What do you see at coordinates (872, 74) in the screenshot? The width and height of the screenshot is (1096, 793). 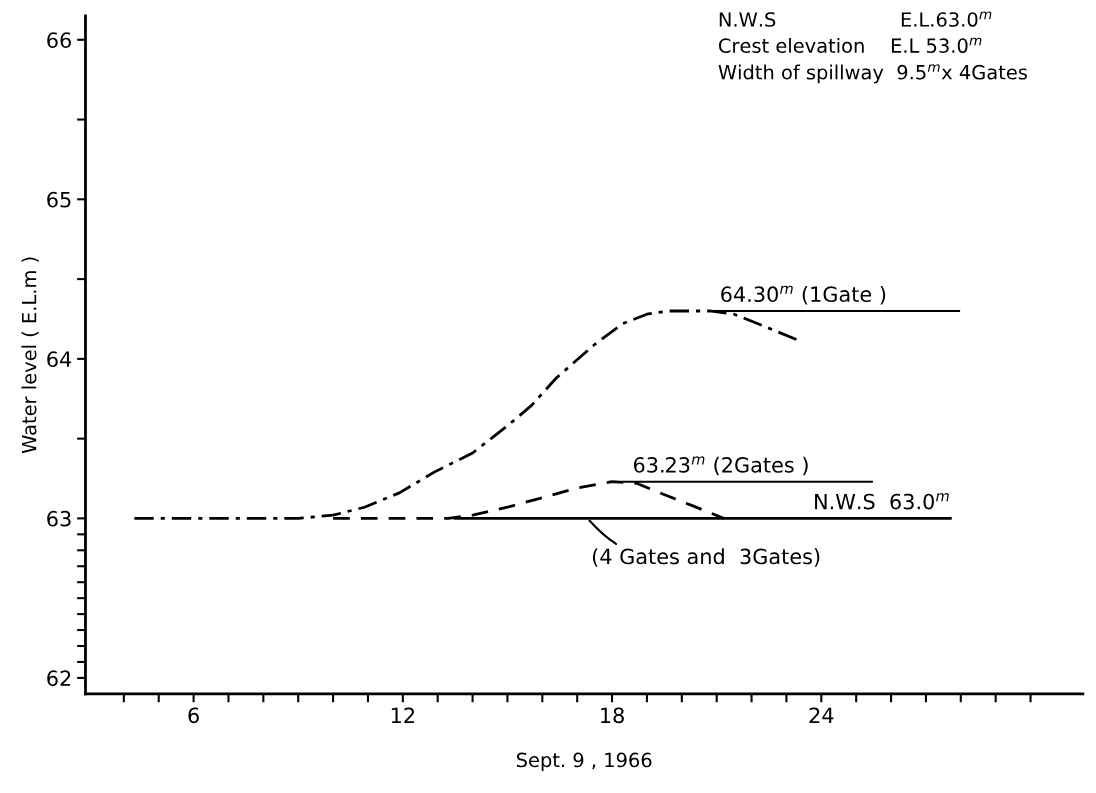 I see `annotation: Width of spillway 9.5$^{m}$x 4Gates` at bounding box center [872, 74].